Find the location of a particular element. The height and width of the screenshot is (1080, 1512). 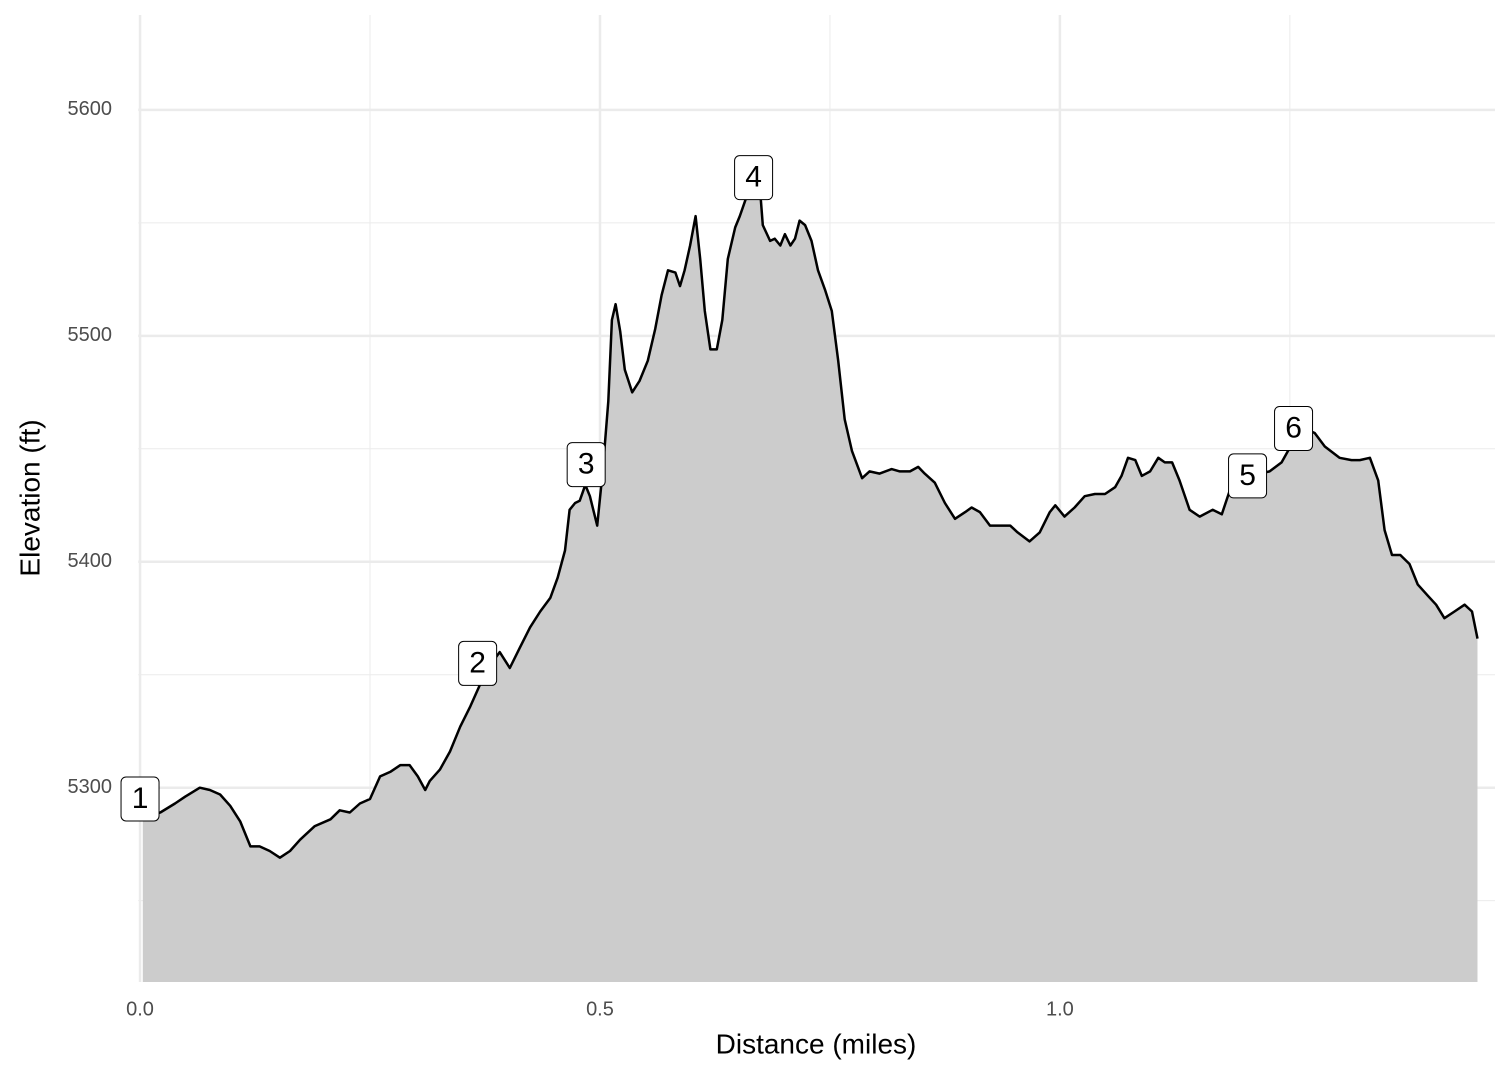

waypoint-label: 2 is located at coordinates (477, 662).